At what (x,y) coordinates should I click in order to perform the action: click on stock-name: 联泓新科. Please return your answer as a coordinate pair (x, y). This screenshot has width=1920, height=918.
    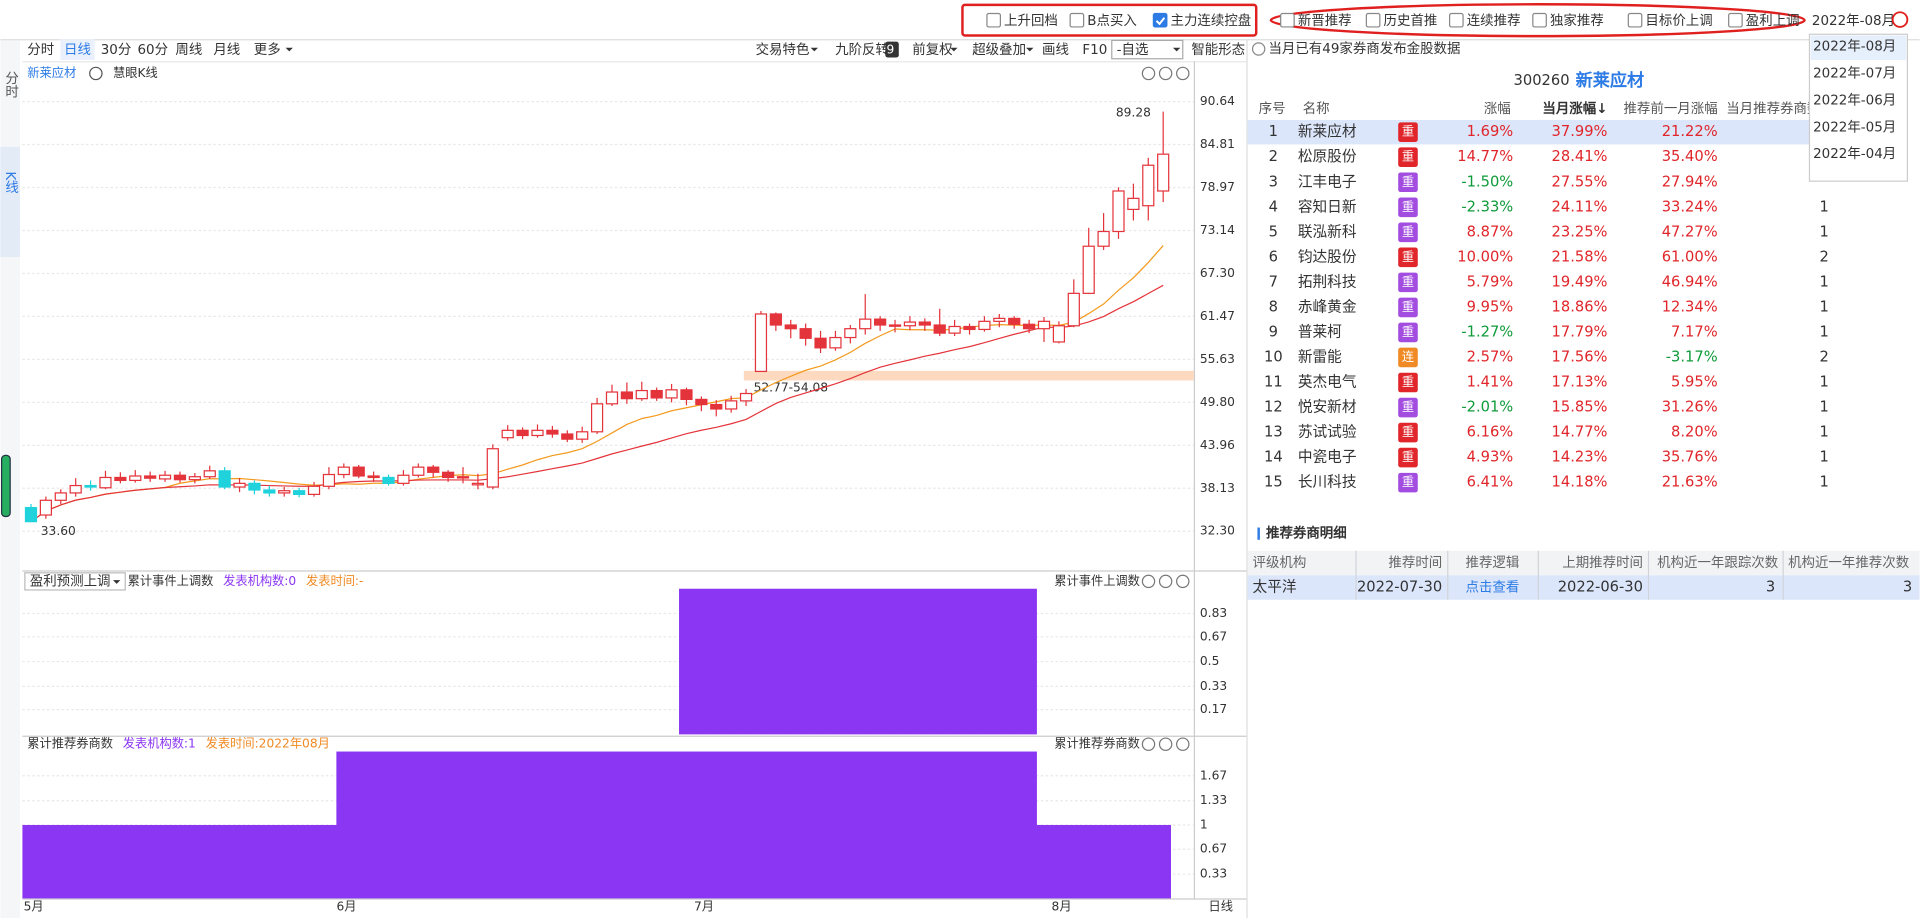
    Looking at the image, I should click on (1327, 231).